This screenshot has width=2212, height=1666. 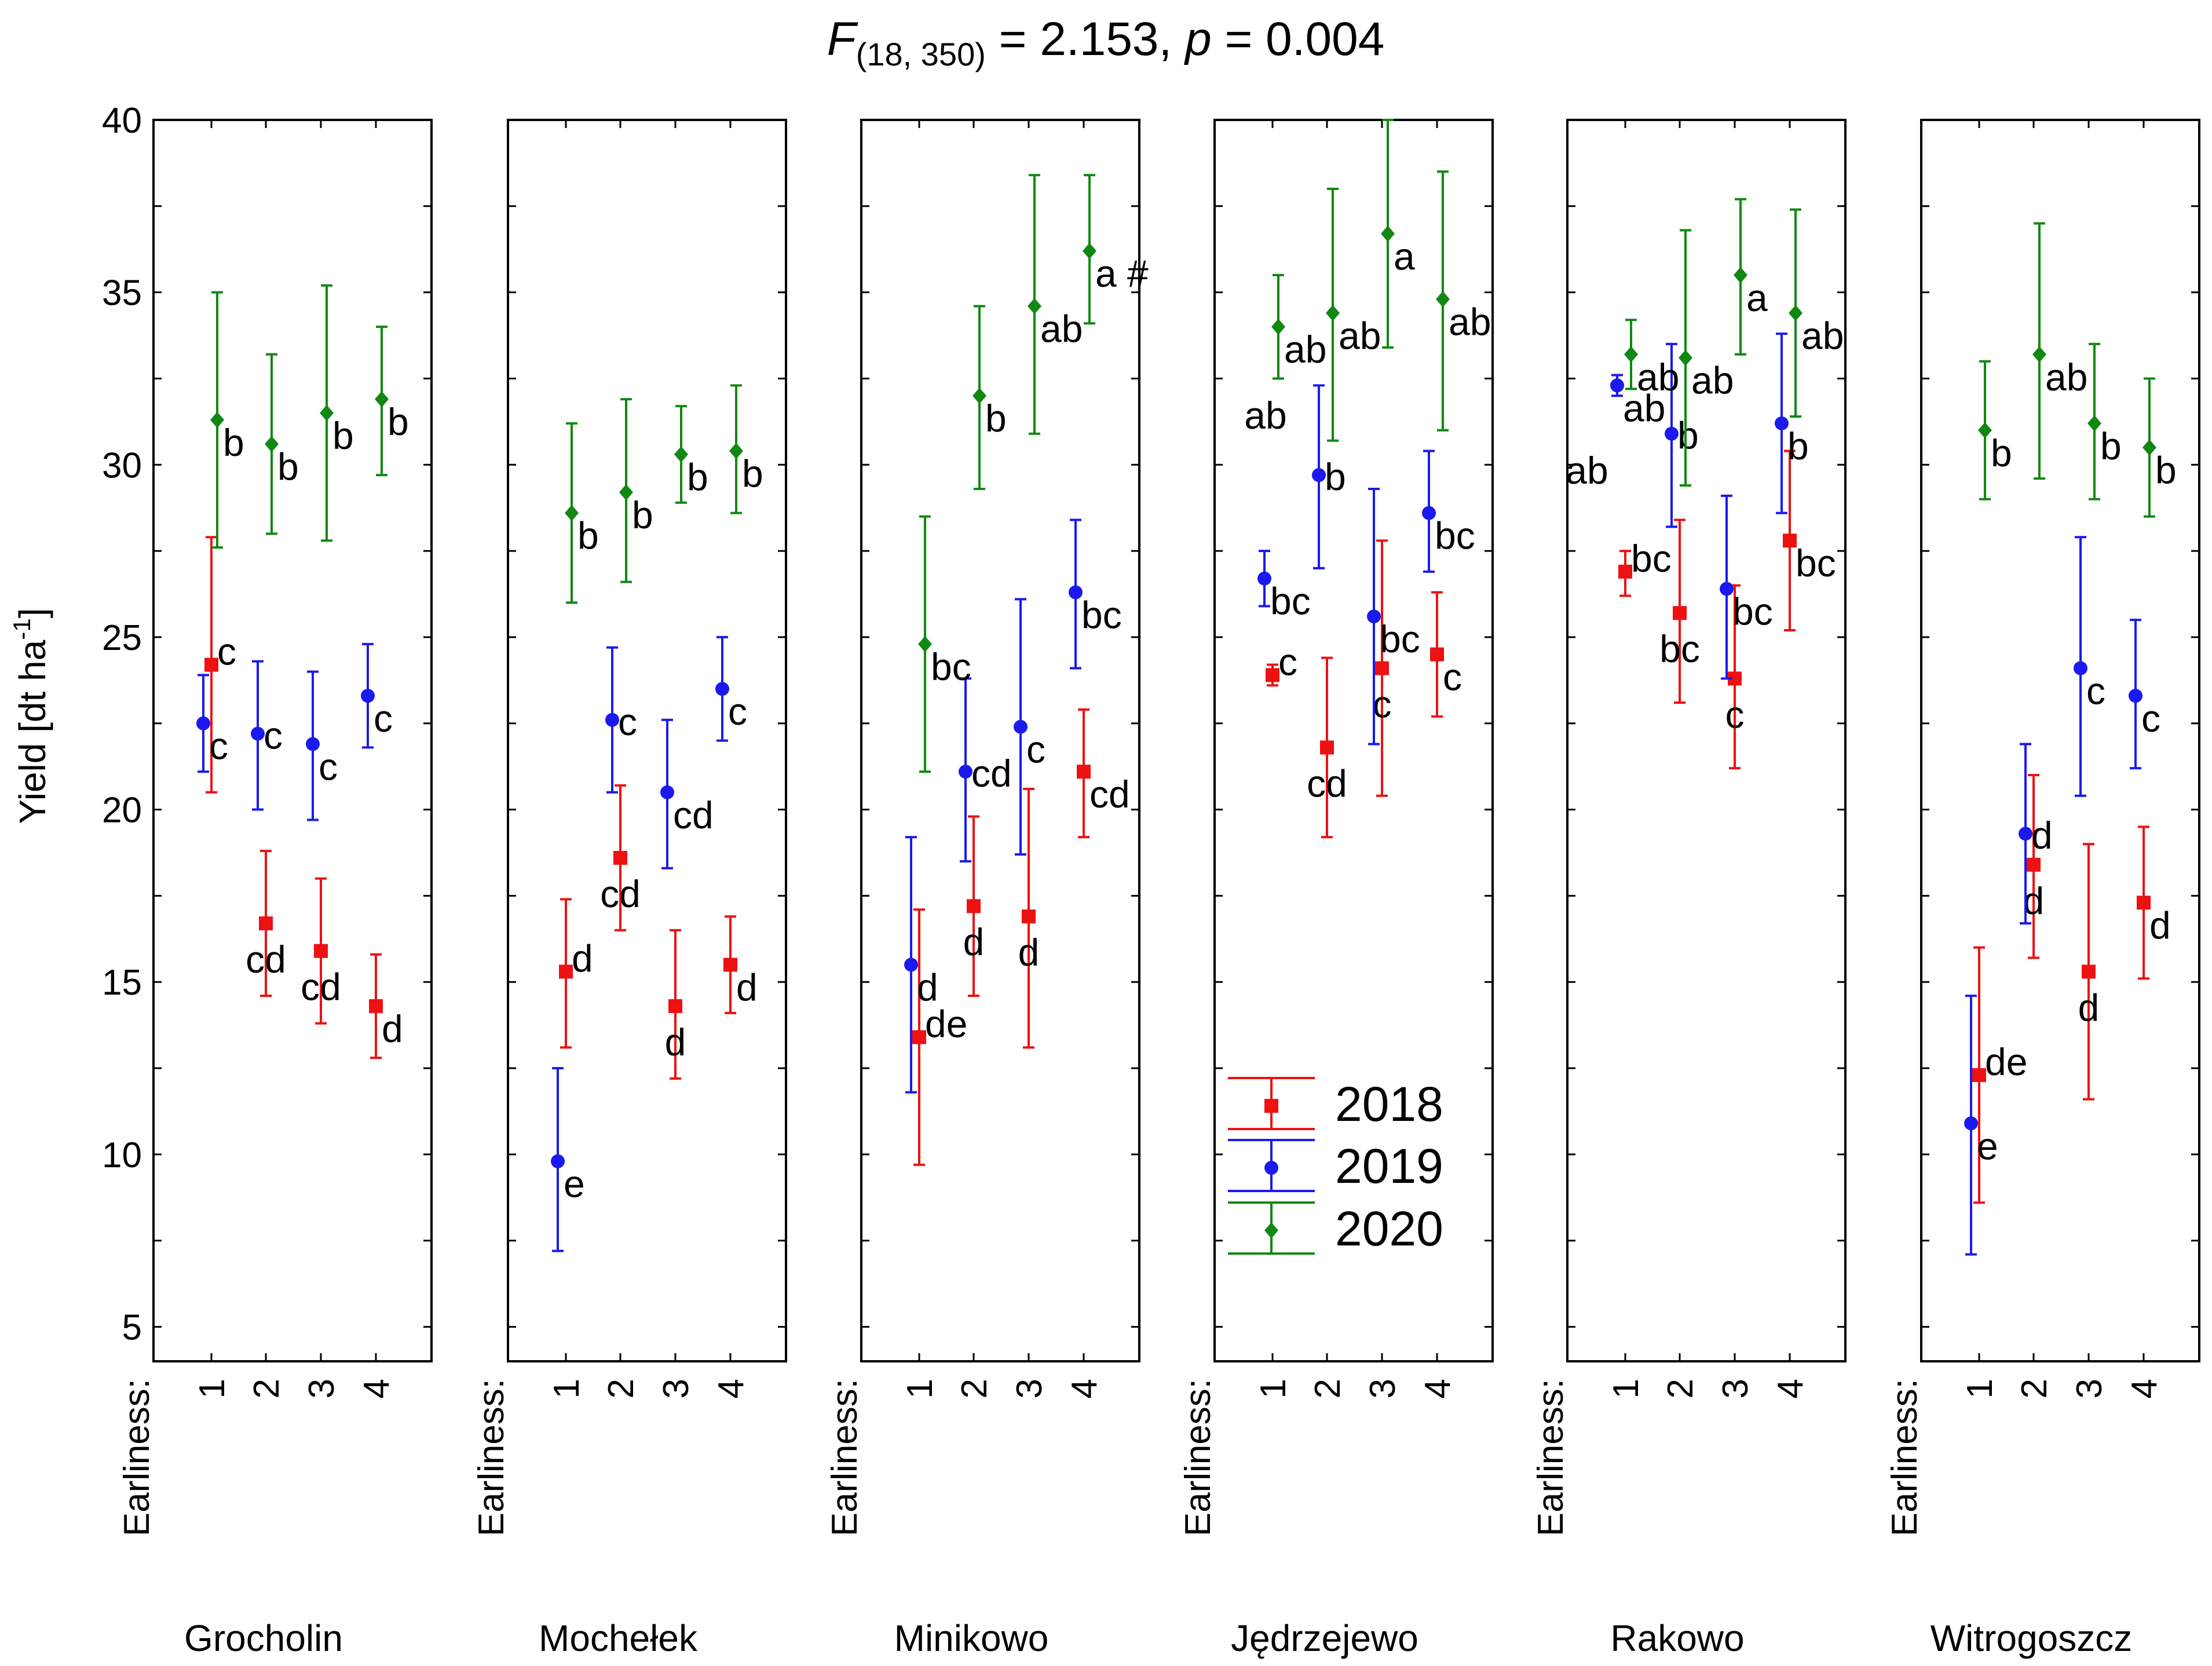 What do you see at coordinates (122, 983) in the screenshot?
I see `y-tick-label: 15` at bounding box center [122, 983].